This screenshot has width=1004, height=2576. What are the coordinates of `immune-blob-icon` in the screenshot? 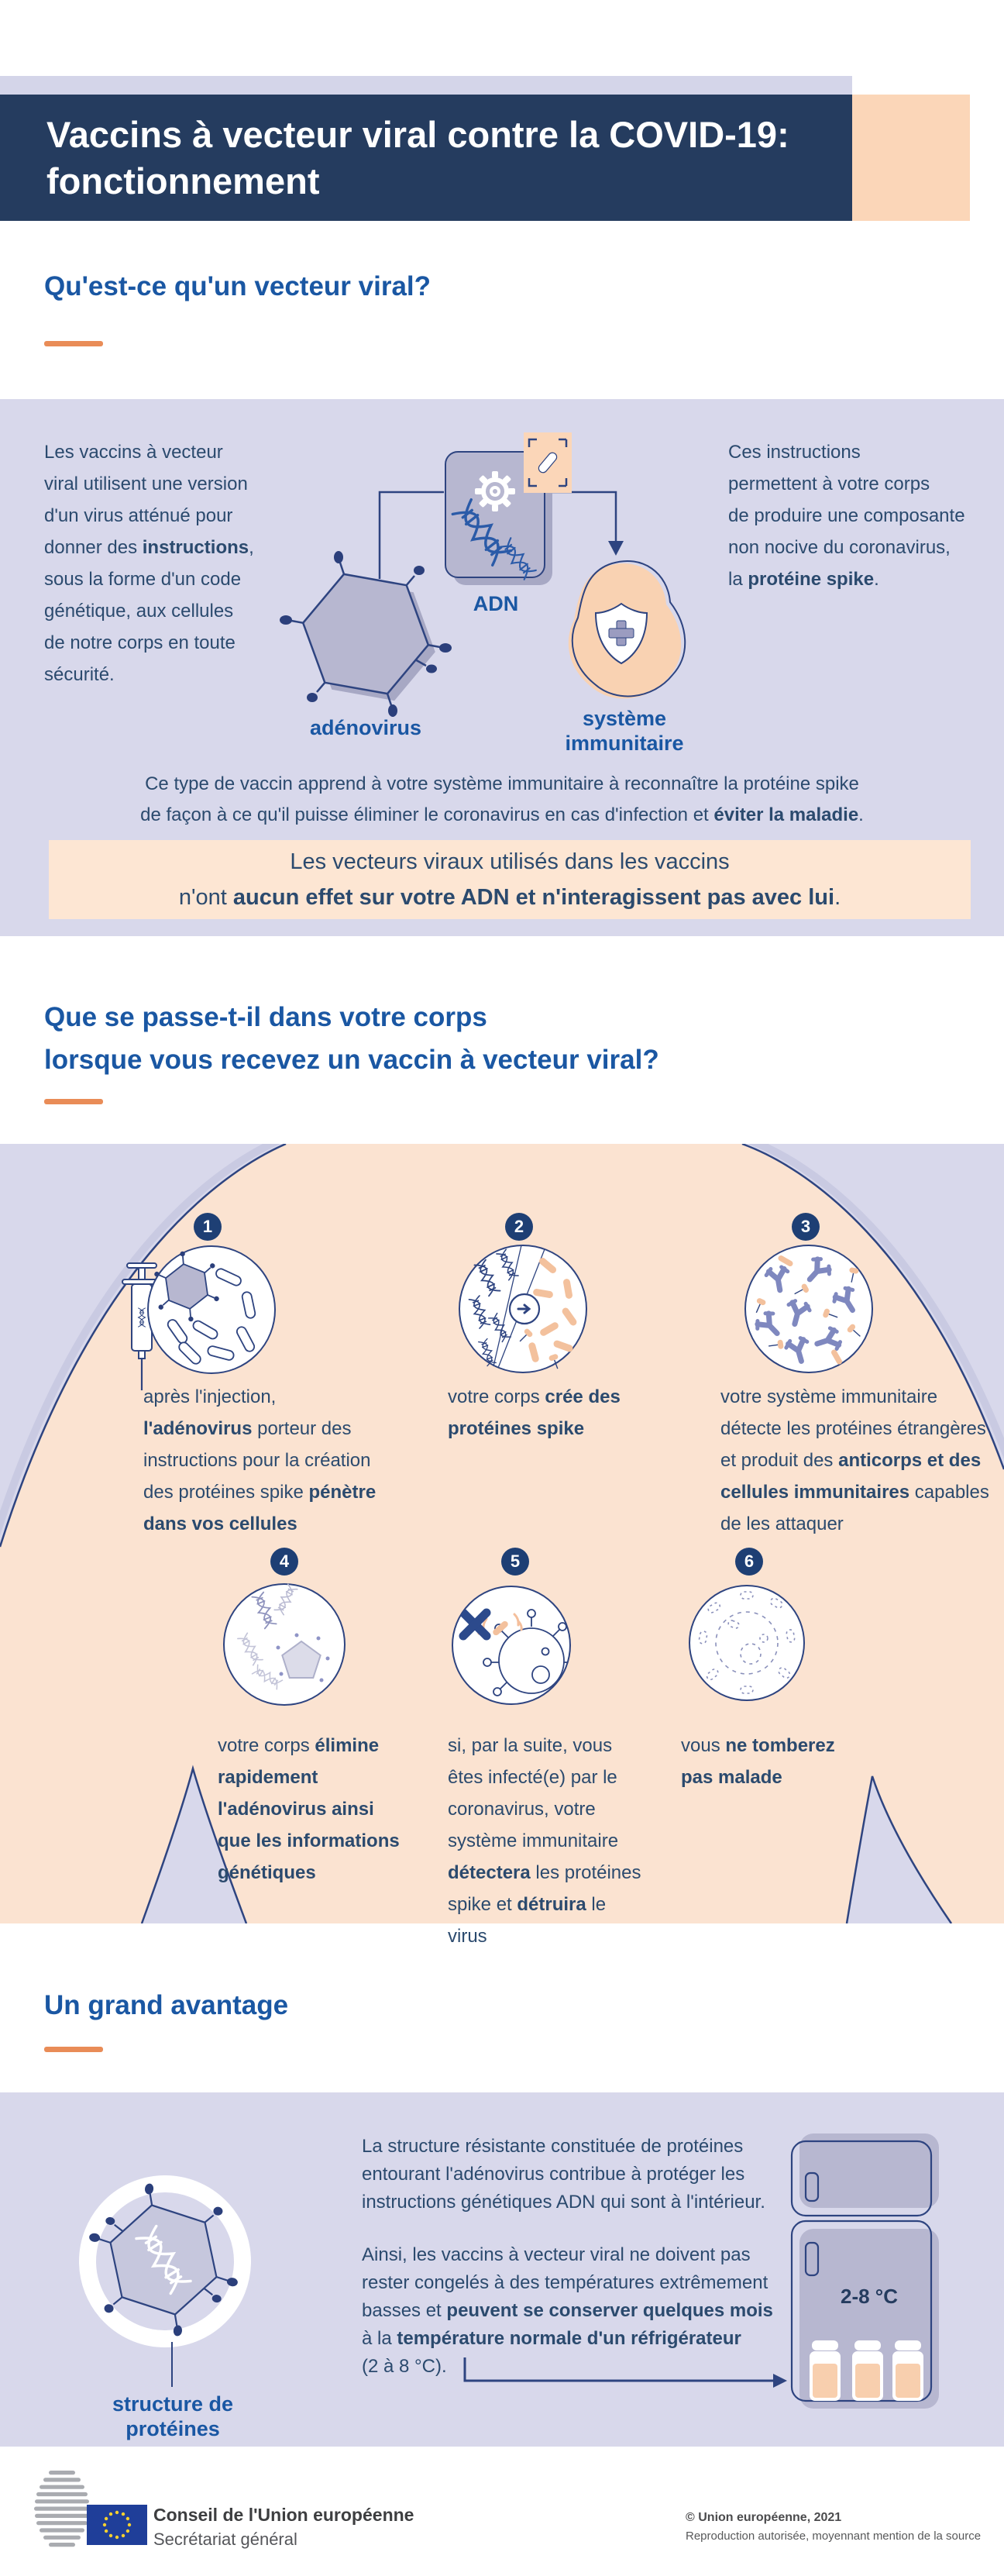 It's located at (627, 629).